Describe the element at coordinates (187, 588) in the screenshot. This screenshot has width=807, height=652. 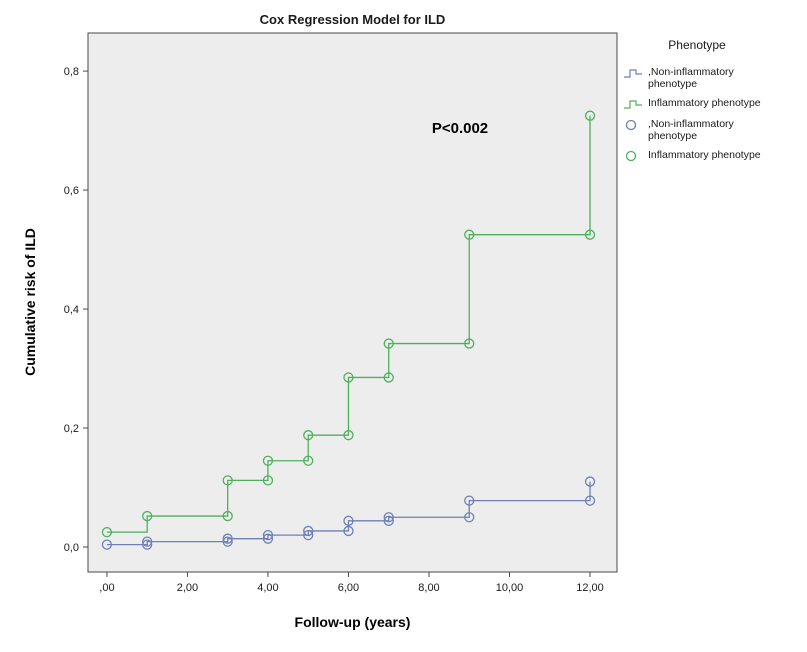
I see `x-tick-label: 2,00` at that location.